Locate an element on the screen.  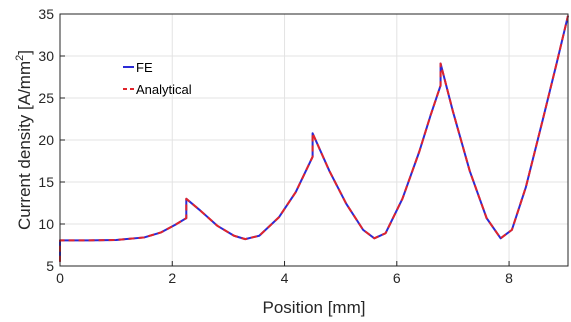
x-tick-label: 0 is located at coordinates (60, 278).